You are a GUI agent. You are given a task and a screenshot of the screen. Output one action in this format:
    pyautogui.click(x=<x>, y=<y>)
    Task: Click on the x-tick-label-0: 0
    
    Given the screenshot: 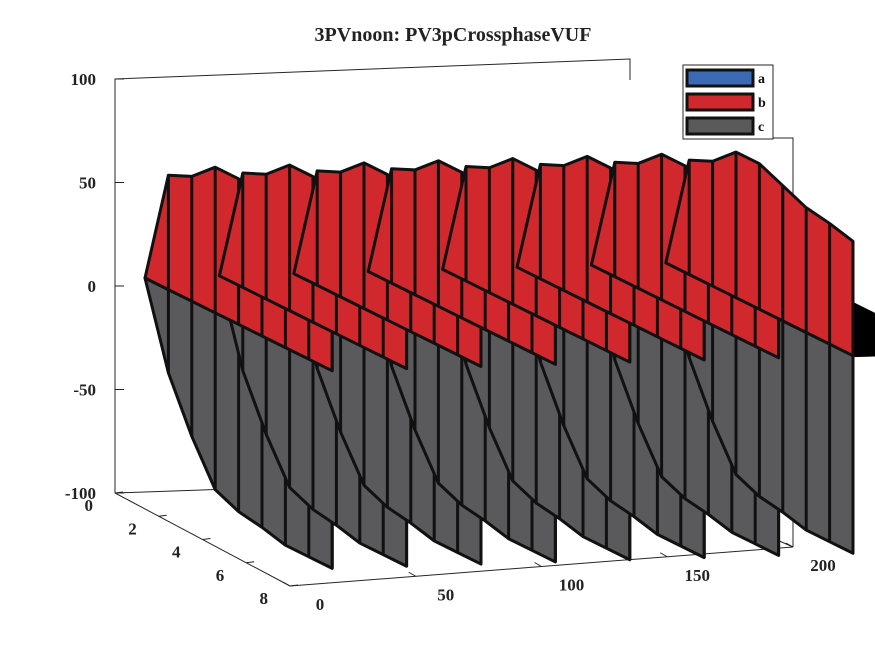 What is the action you would take?
    pyautogui.click(x=320, y=604)
    